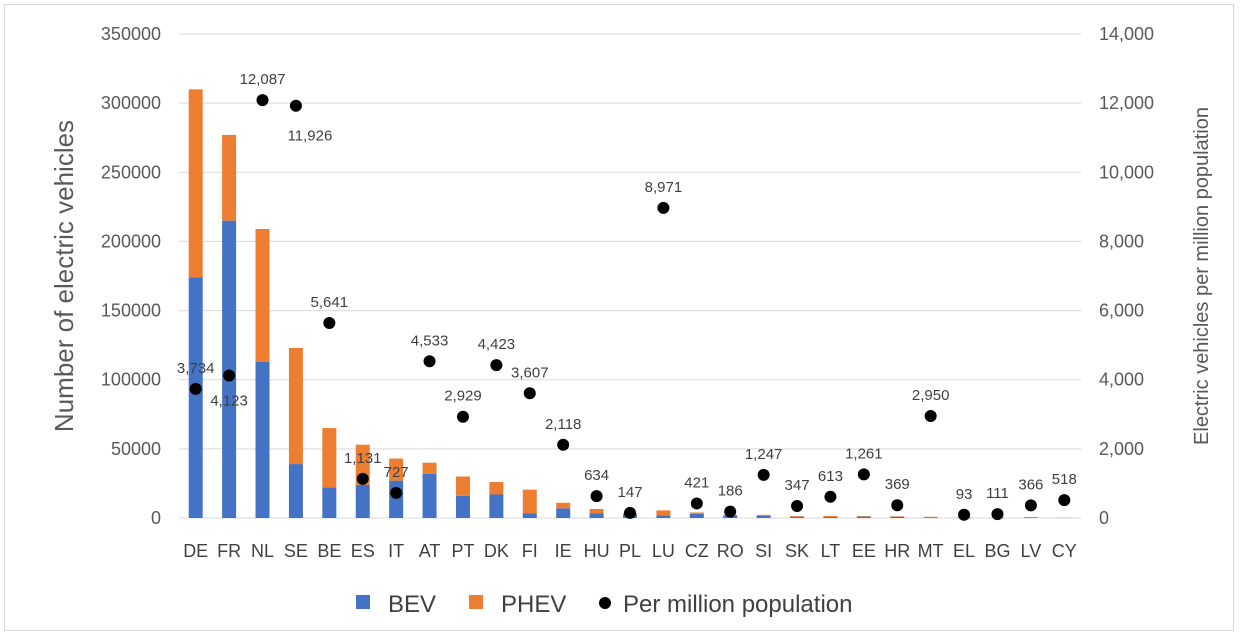  Describe the element at coordinates (931, 395) in the screenshot. I see `data-label: 2,950` at that location.